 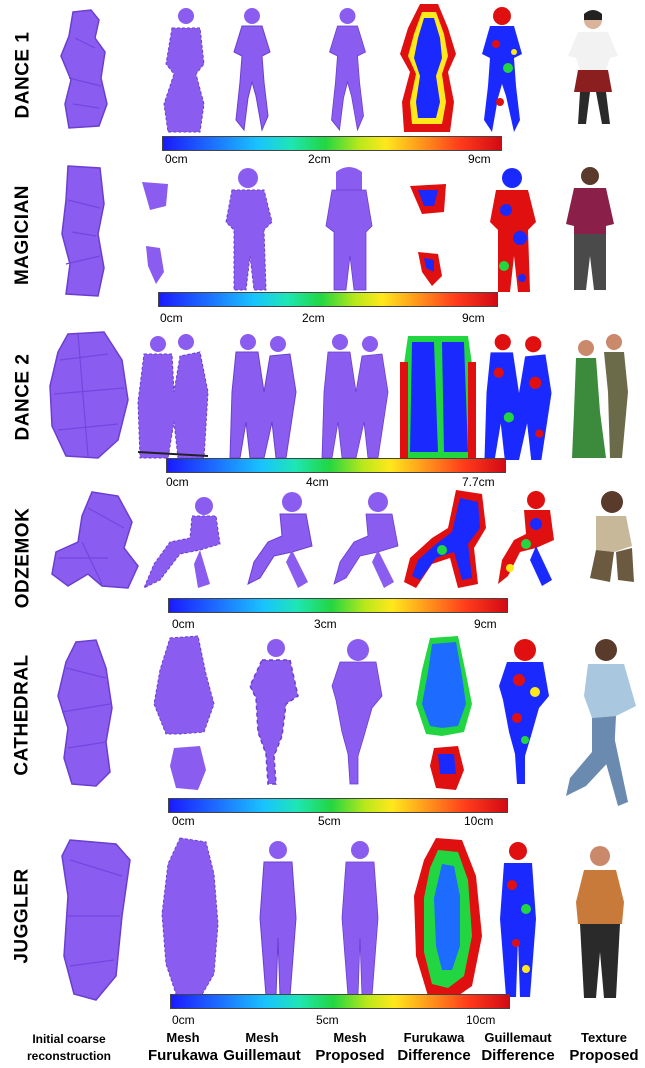 I want to click on column-caption-mesh-furukawa: Mesh Furukawa, so click(x=183, y=1047).